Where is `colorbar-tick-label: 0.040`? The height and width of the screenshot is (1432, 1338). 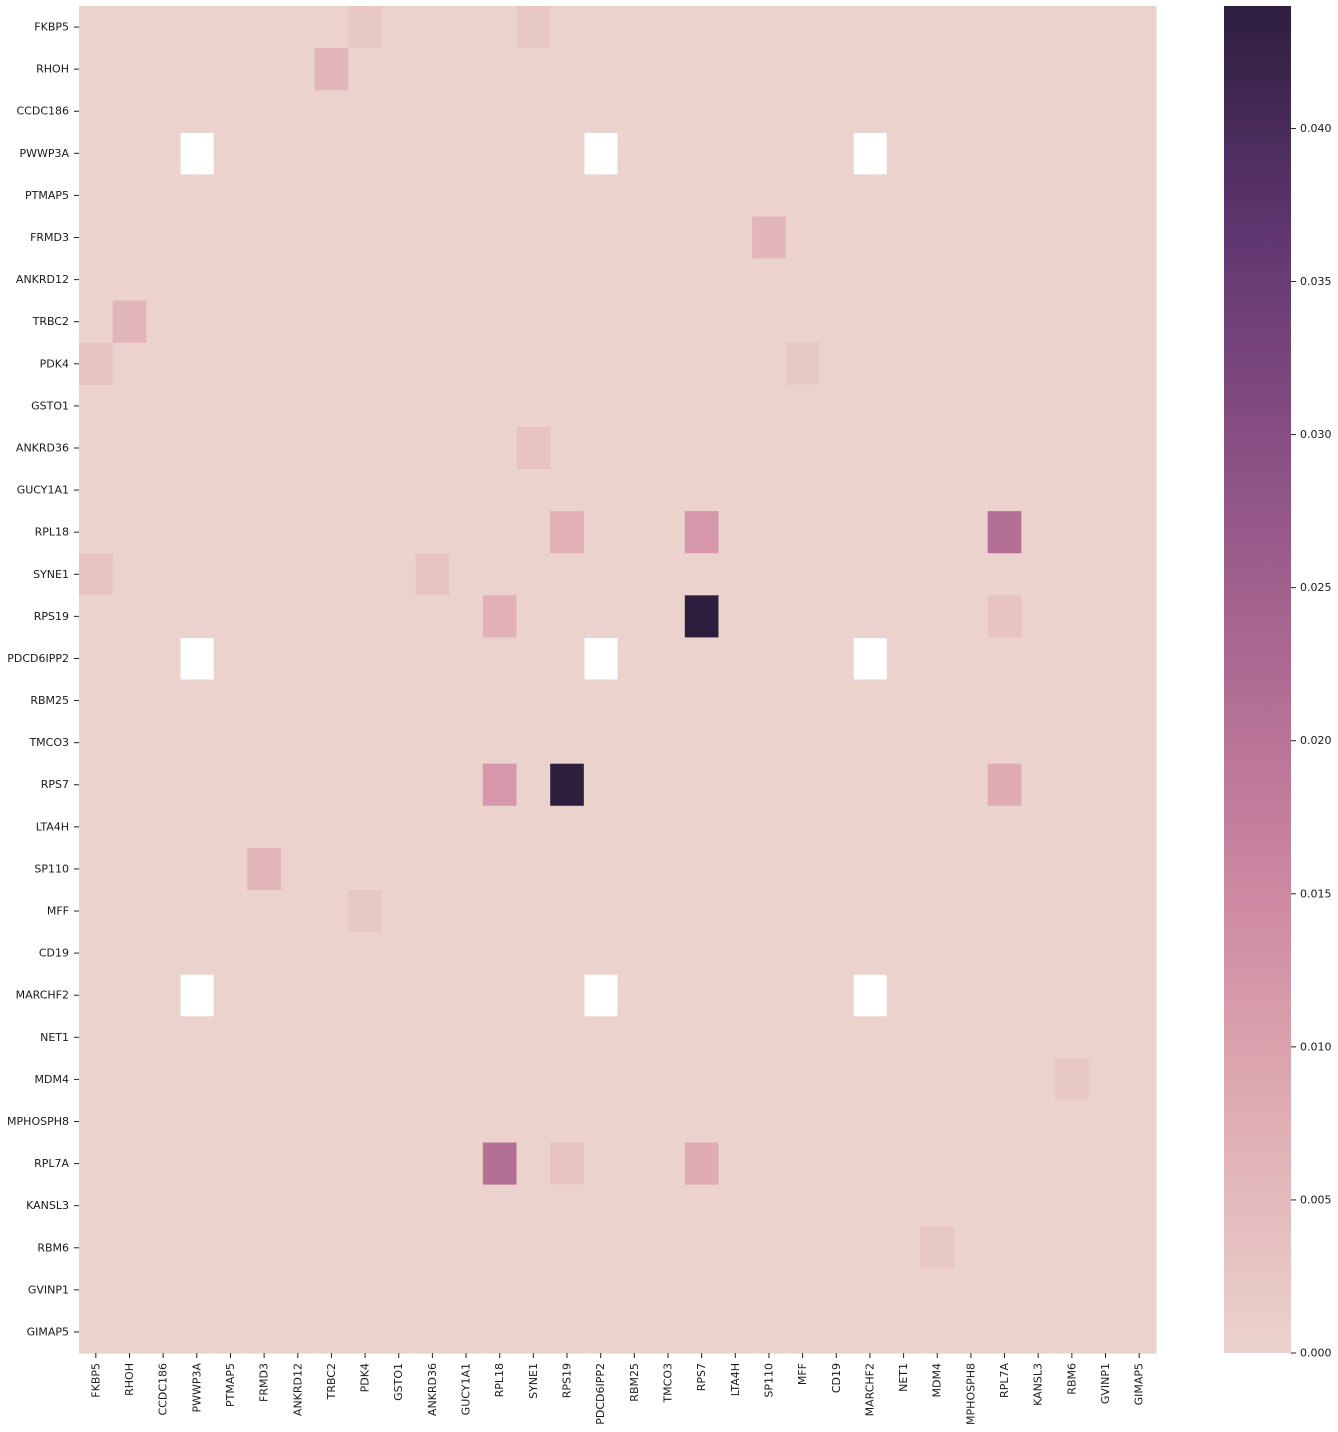
colorbar-tick-label: 0.040 is located at coordinates (1316, 128).